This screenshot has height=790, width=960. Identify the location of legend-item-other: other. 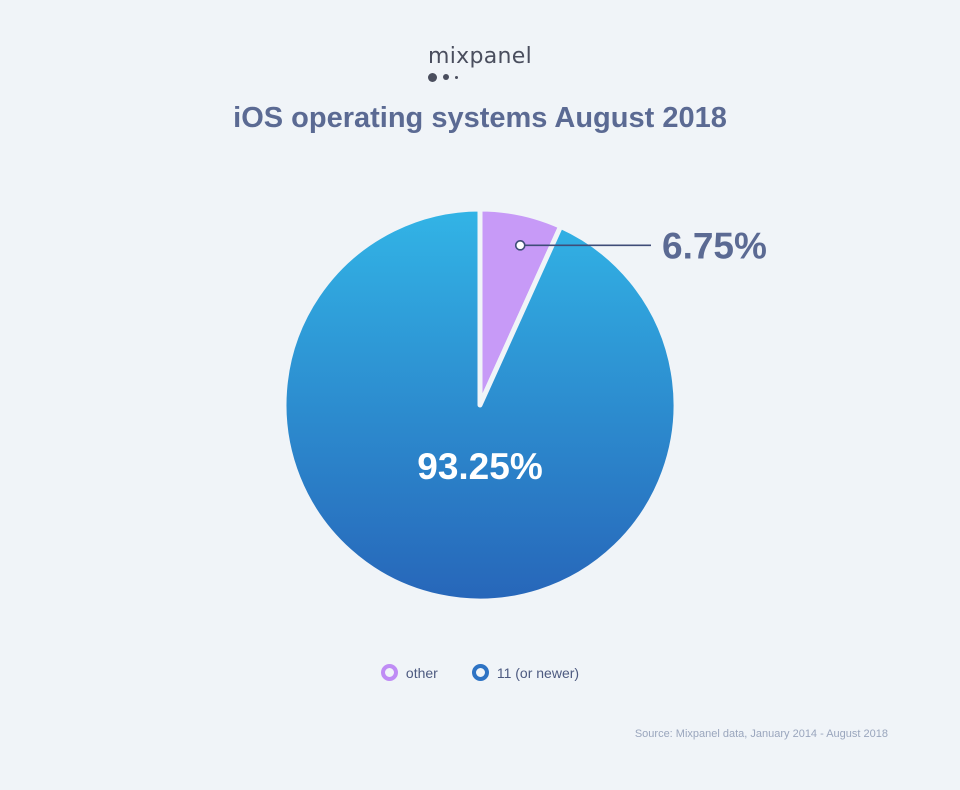
(409, 672).